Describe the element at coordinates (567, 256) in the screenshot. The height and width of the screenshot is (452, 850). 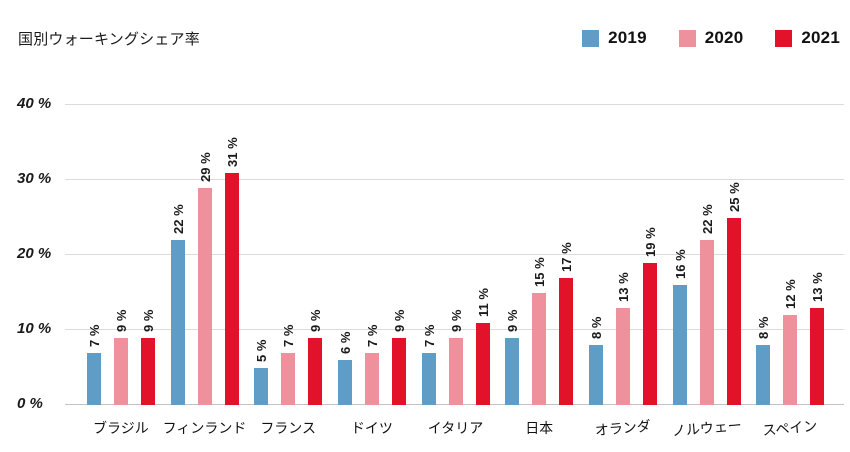
I see `bar-value-label: 17 %` at that location.